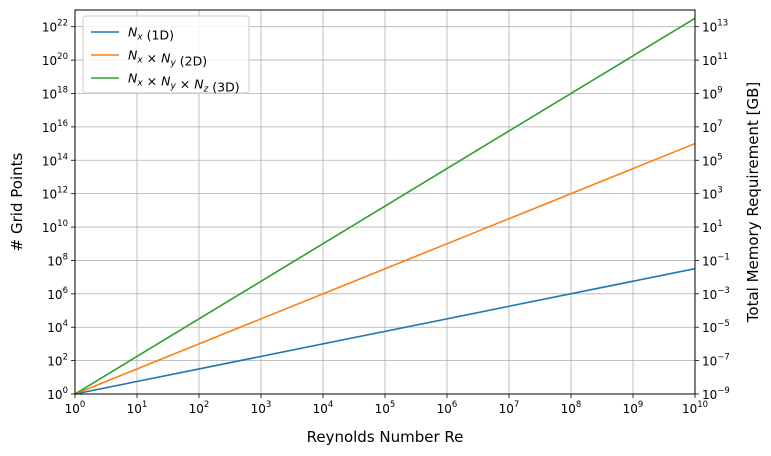 The height and width of the screenshot is (456, 771). Describe the element at coordinates (55, 194) in the screenshot. I see `y-tick-label: 10¹²` at that location.